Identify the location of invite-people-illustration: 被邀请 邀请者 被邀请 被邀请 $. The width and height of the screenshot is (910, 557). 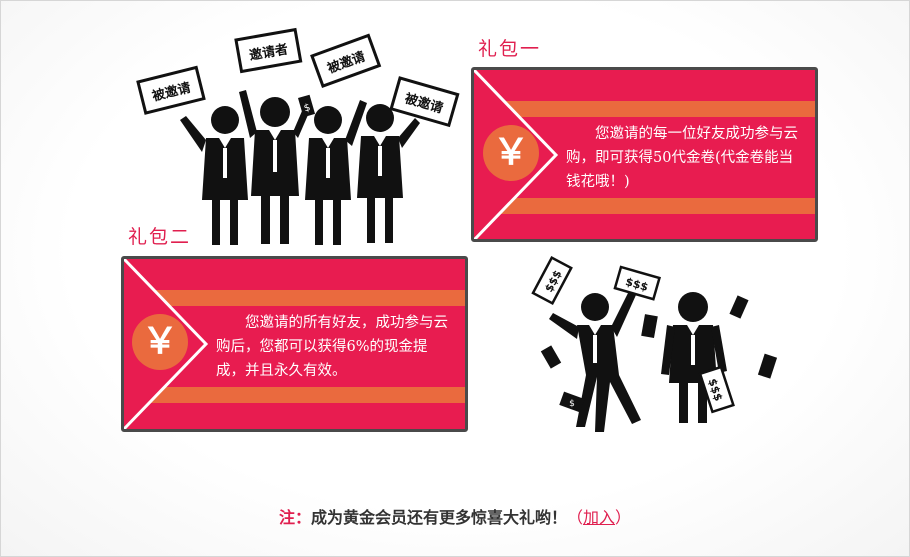
(298, 136).